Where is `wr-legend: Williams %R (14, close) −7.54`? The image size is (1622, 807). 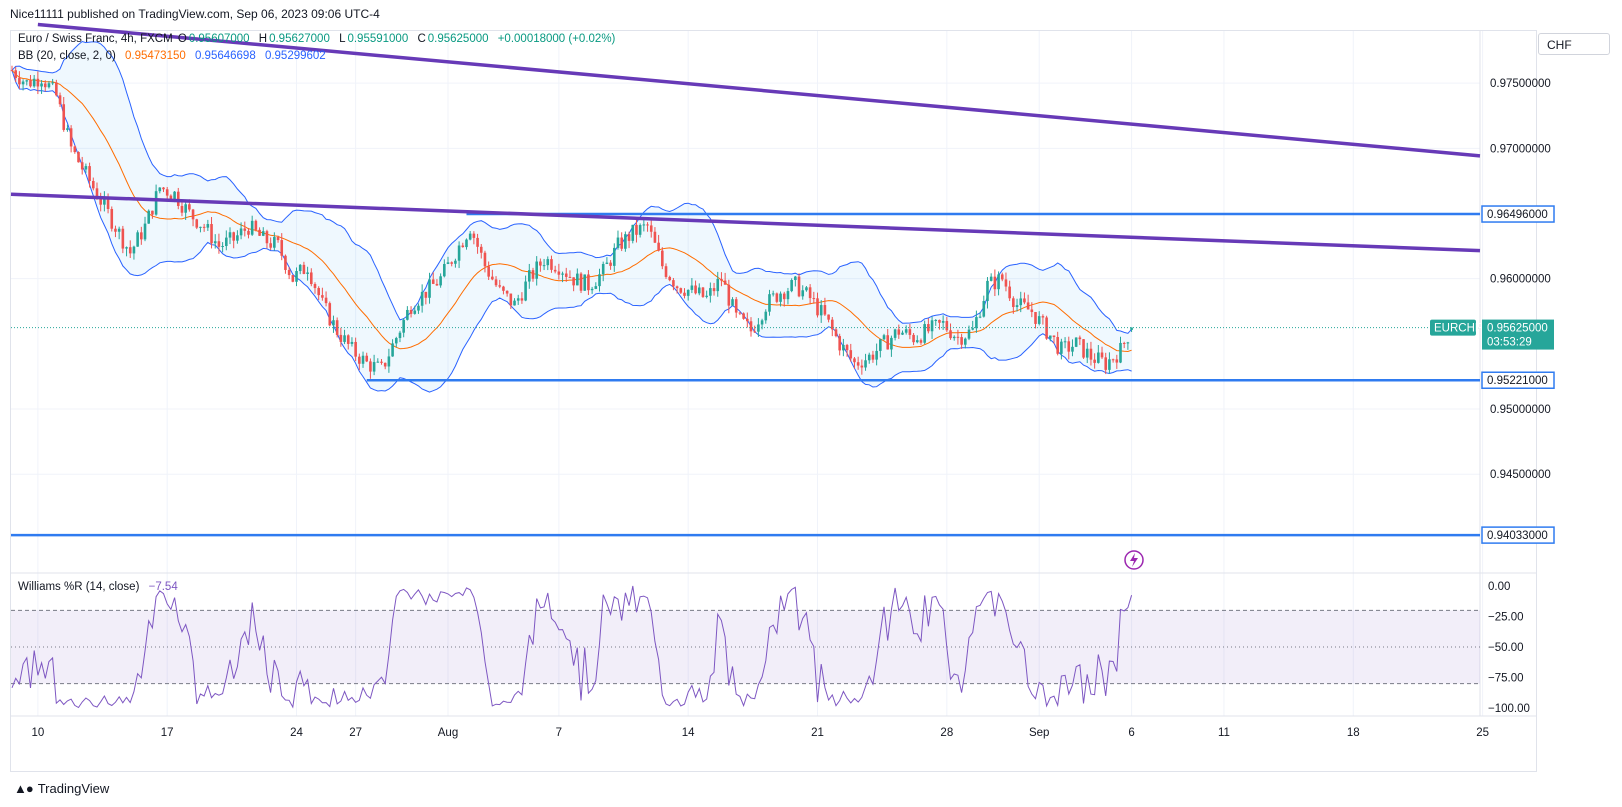
wr-legend: Williams %R (14, close) −7.54 is located at coordinates (99, 587).